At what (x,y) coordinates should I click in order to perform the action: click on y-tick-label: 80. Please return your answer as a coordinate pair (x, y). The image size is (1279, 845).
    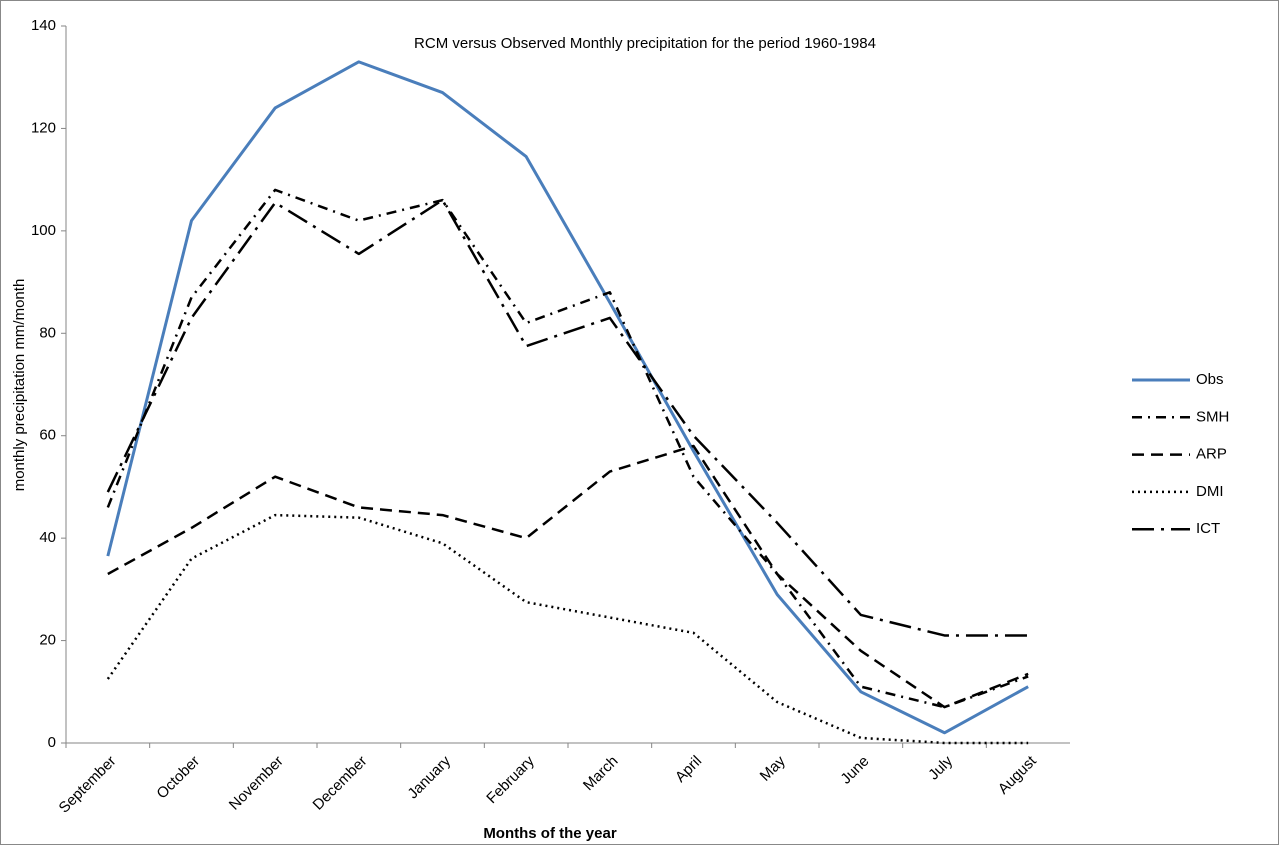
    Looking at the image, I should click on (47, 332).